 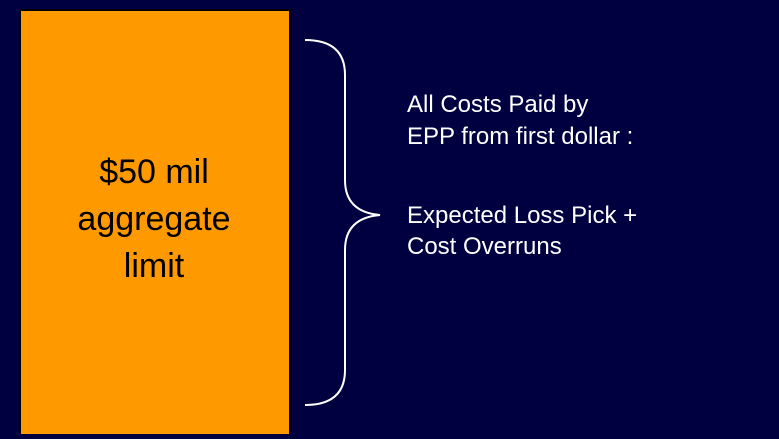 I want to click on box-text: aggregate, so click(x=153, y=219).